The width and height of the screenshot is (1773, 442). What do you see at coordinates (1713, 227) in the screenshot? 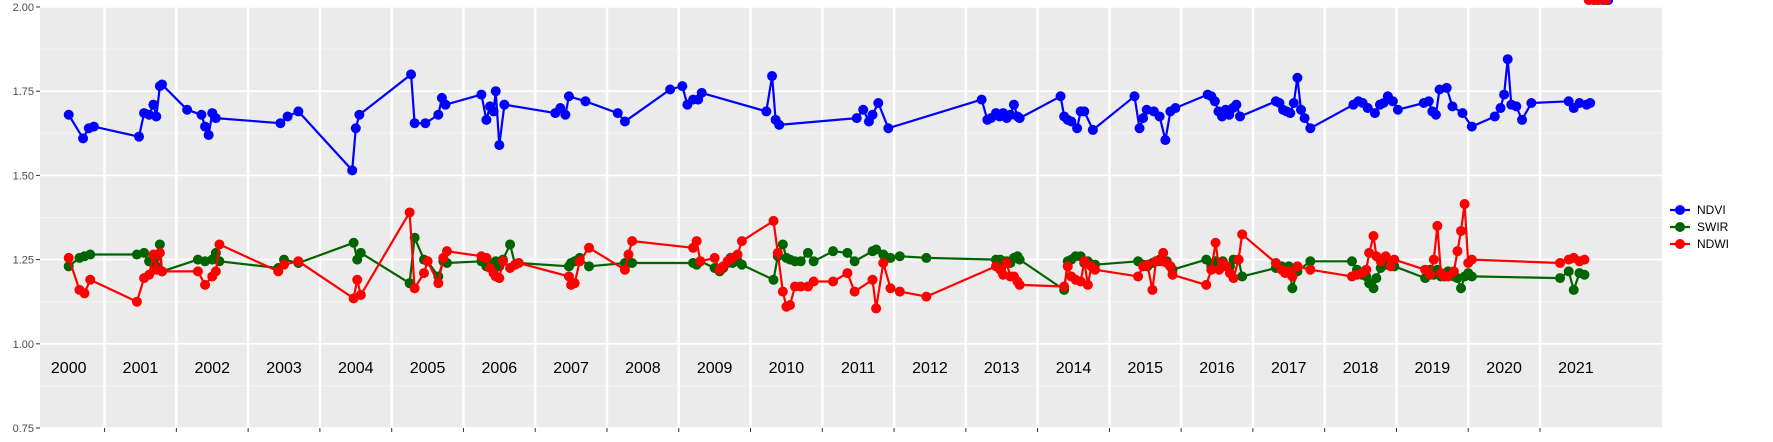
I see `legend-label: SWIR` at bounding box center [1713, 227].